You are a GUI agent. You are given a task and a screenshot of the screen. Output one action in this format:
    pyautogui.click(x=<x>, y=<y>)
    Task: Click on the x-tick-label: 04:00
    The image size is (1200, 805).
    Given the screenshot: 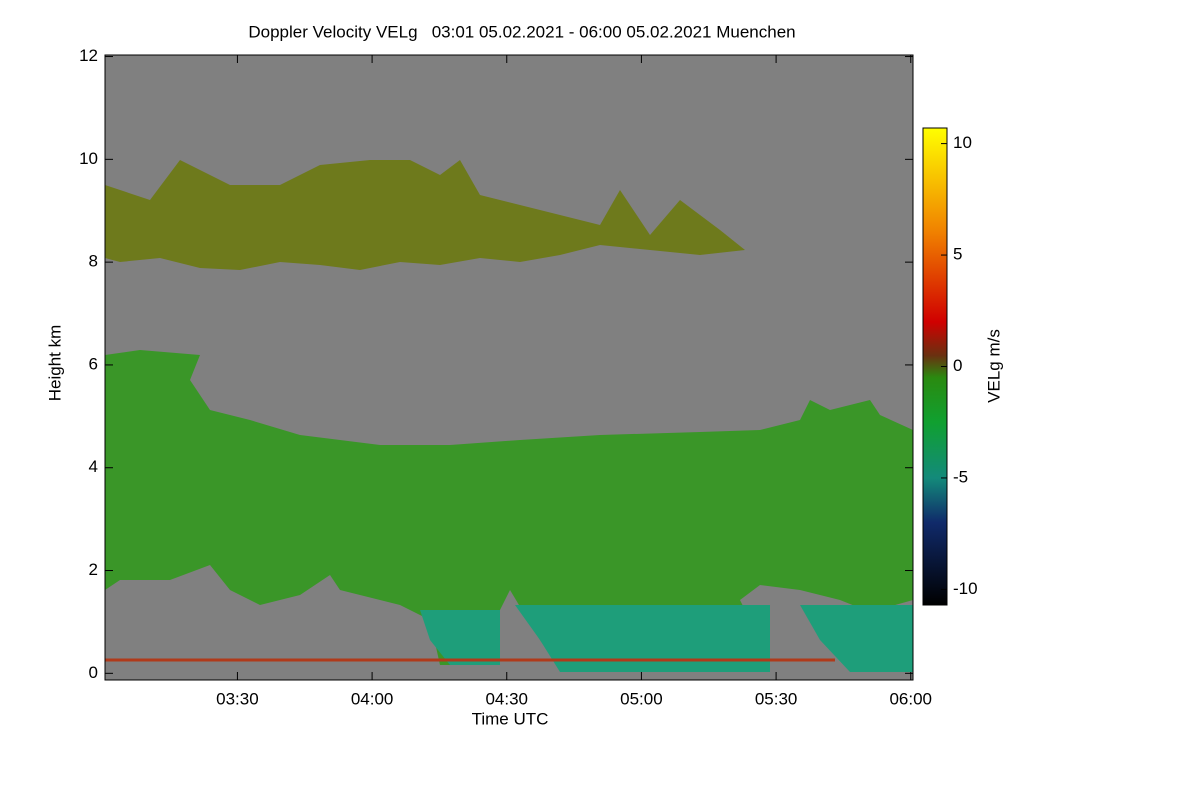 What is the action you would take?
    pyautogui.click(x=372, y=698)
    